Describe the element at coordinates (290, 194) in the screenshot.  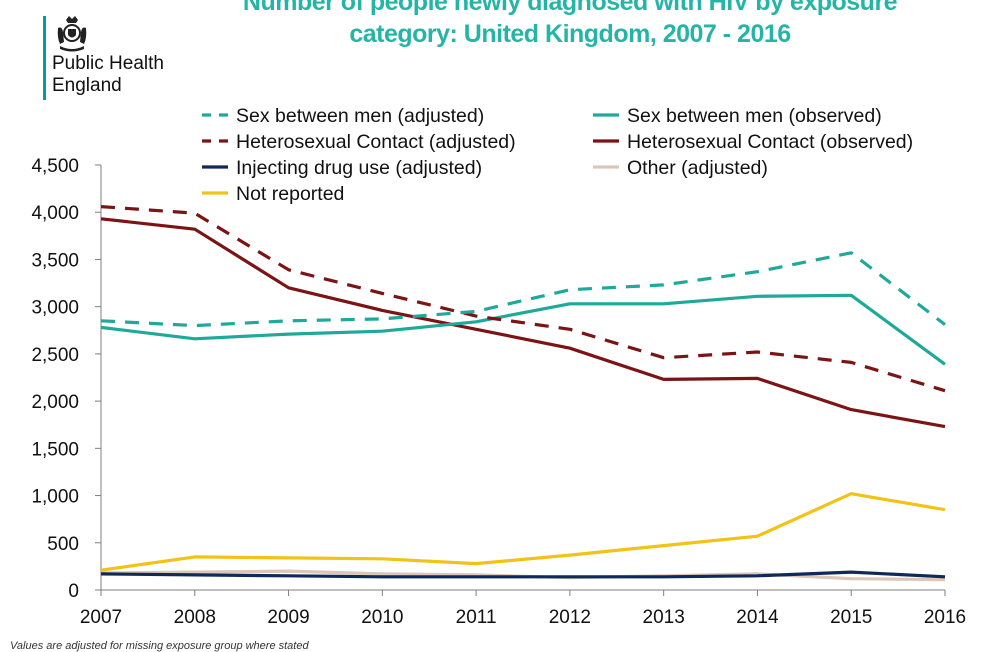
I see `legend-label-not-reported: Not reported` at that location.